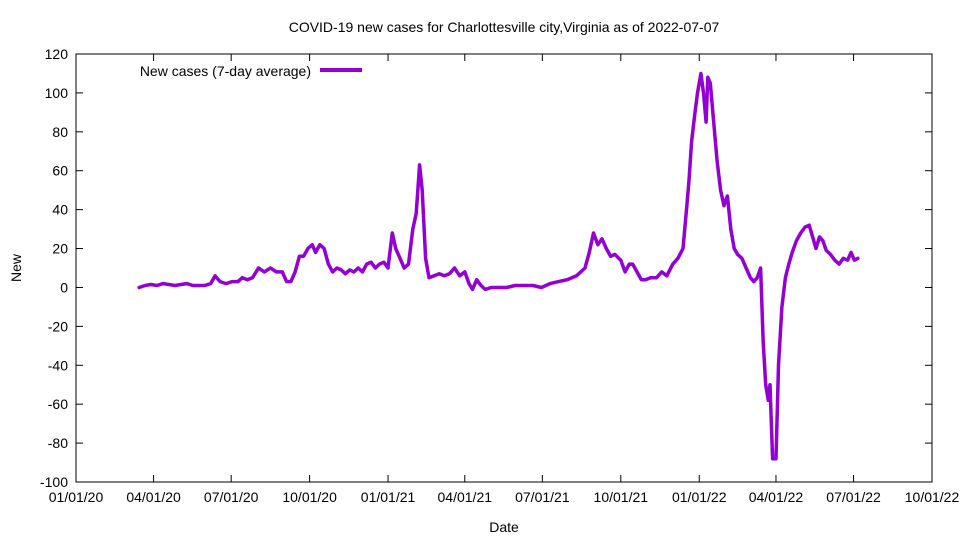 This screenshot has width=960, height=540. Describe the element at coordinates (309, 497) in the screenshot. I see `x-tick-label: 10/01/20` at that location.